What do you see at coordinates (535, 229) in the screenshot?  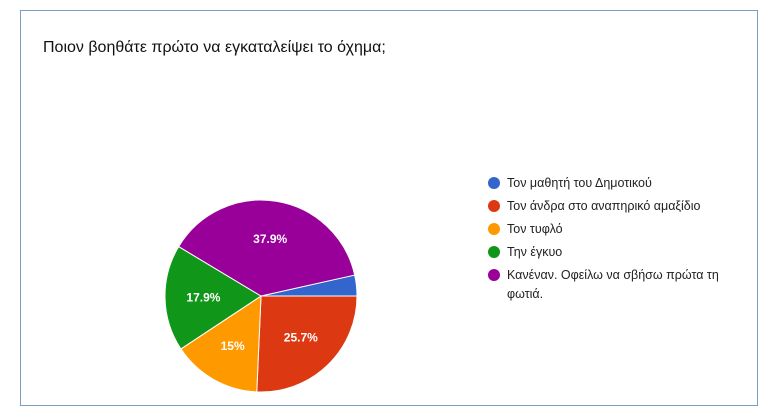 I see `legend-label-2: Τον τυφλό` at bounding box center [535, 229].